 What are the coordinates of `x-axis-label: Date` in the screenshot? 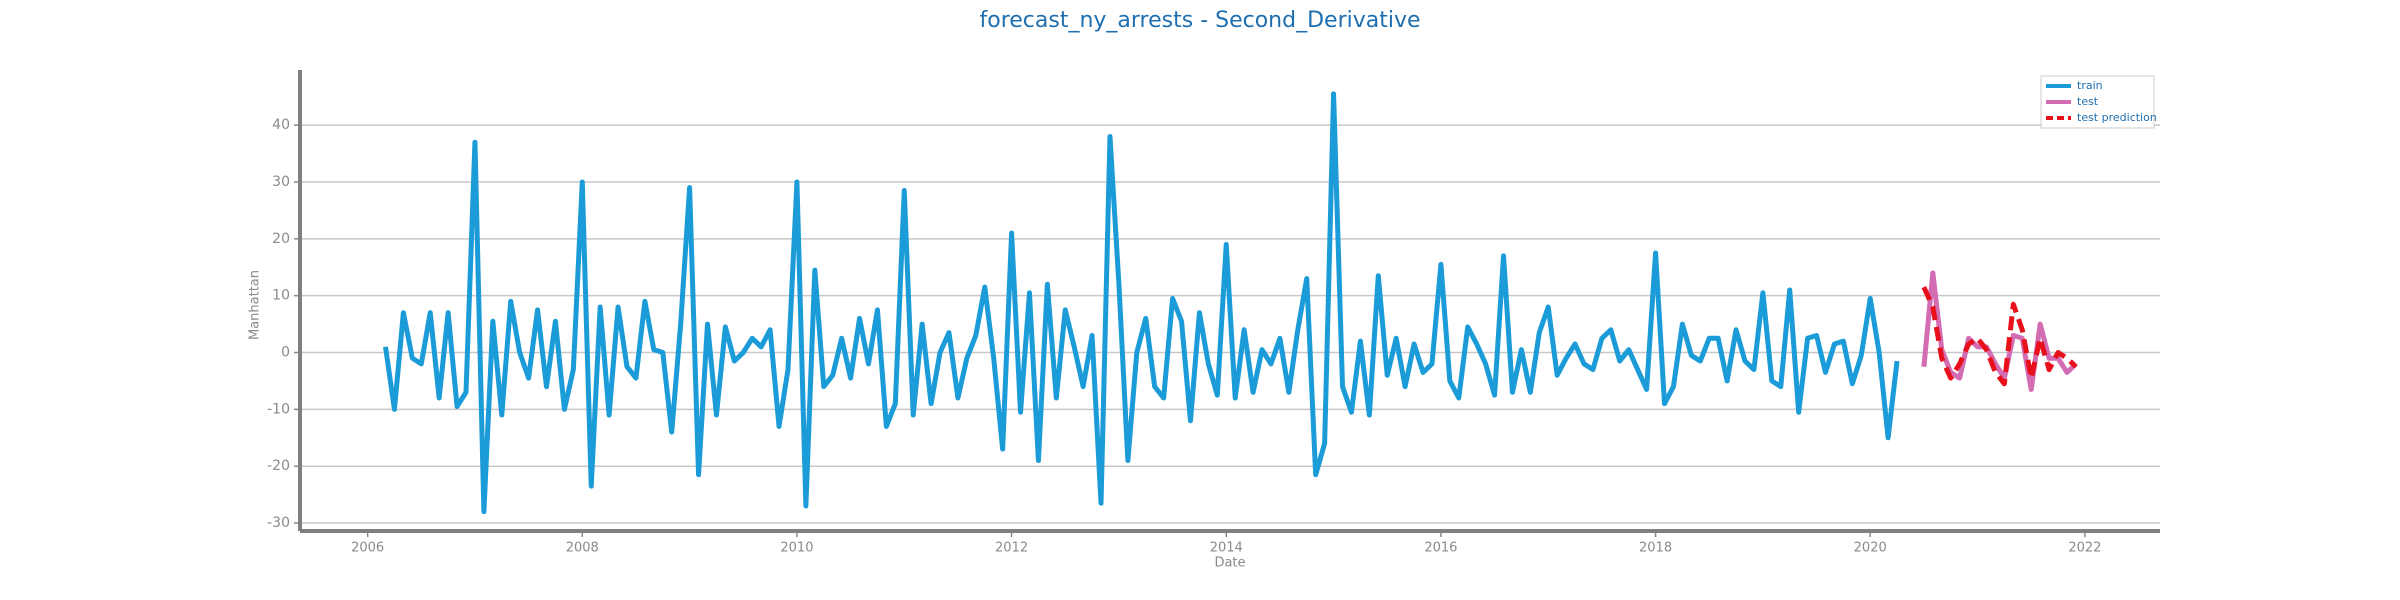 It's located at (1229, 563).